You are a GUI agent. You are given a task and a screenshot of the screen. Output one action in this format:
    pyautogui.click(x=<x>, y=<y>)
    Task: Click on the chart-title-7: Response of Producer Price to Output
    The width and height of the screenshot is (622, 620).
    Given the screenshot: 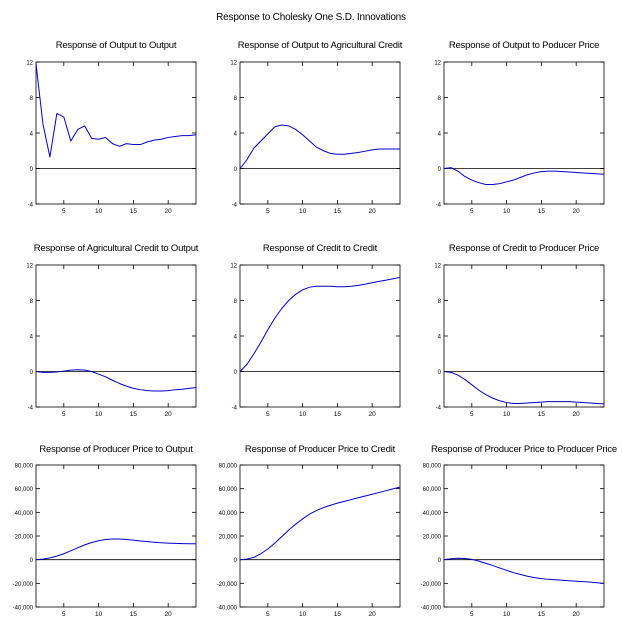 What is the action you would take?
    pyautogui.click(x=116, y=449)
    